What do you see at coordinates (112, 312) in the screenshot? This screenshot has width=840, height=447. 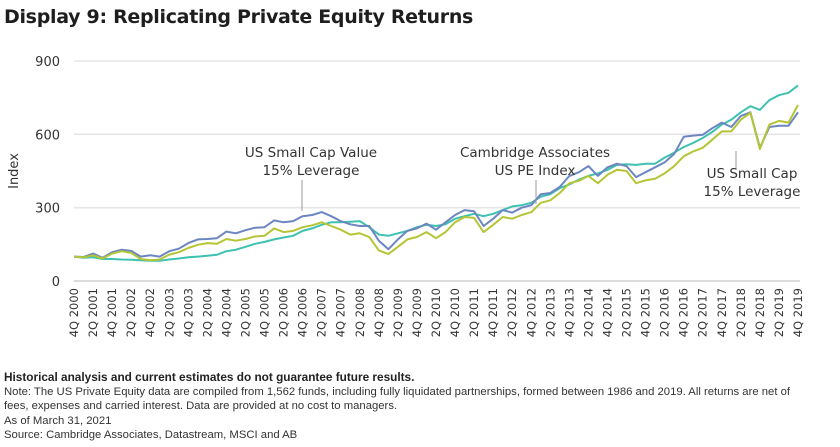 I see `x-tick-label: 4Q 2001` at bounding box center [112, 312].